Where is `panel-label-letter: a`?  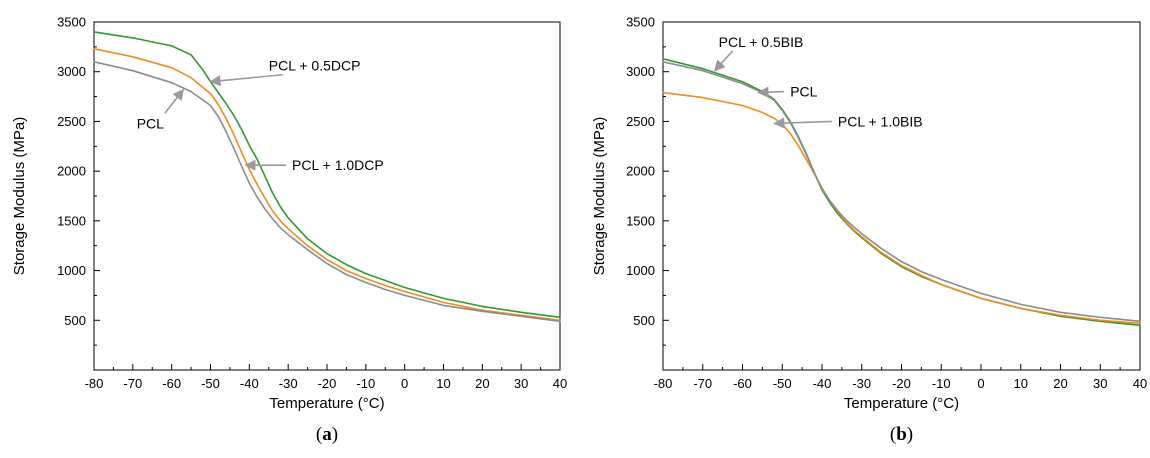
panel-label-letter: a is located at coordinates (327, 434).